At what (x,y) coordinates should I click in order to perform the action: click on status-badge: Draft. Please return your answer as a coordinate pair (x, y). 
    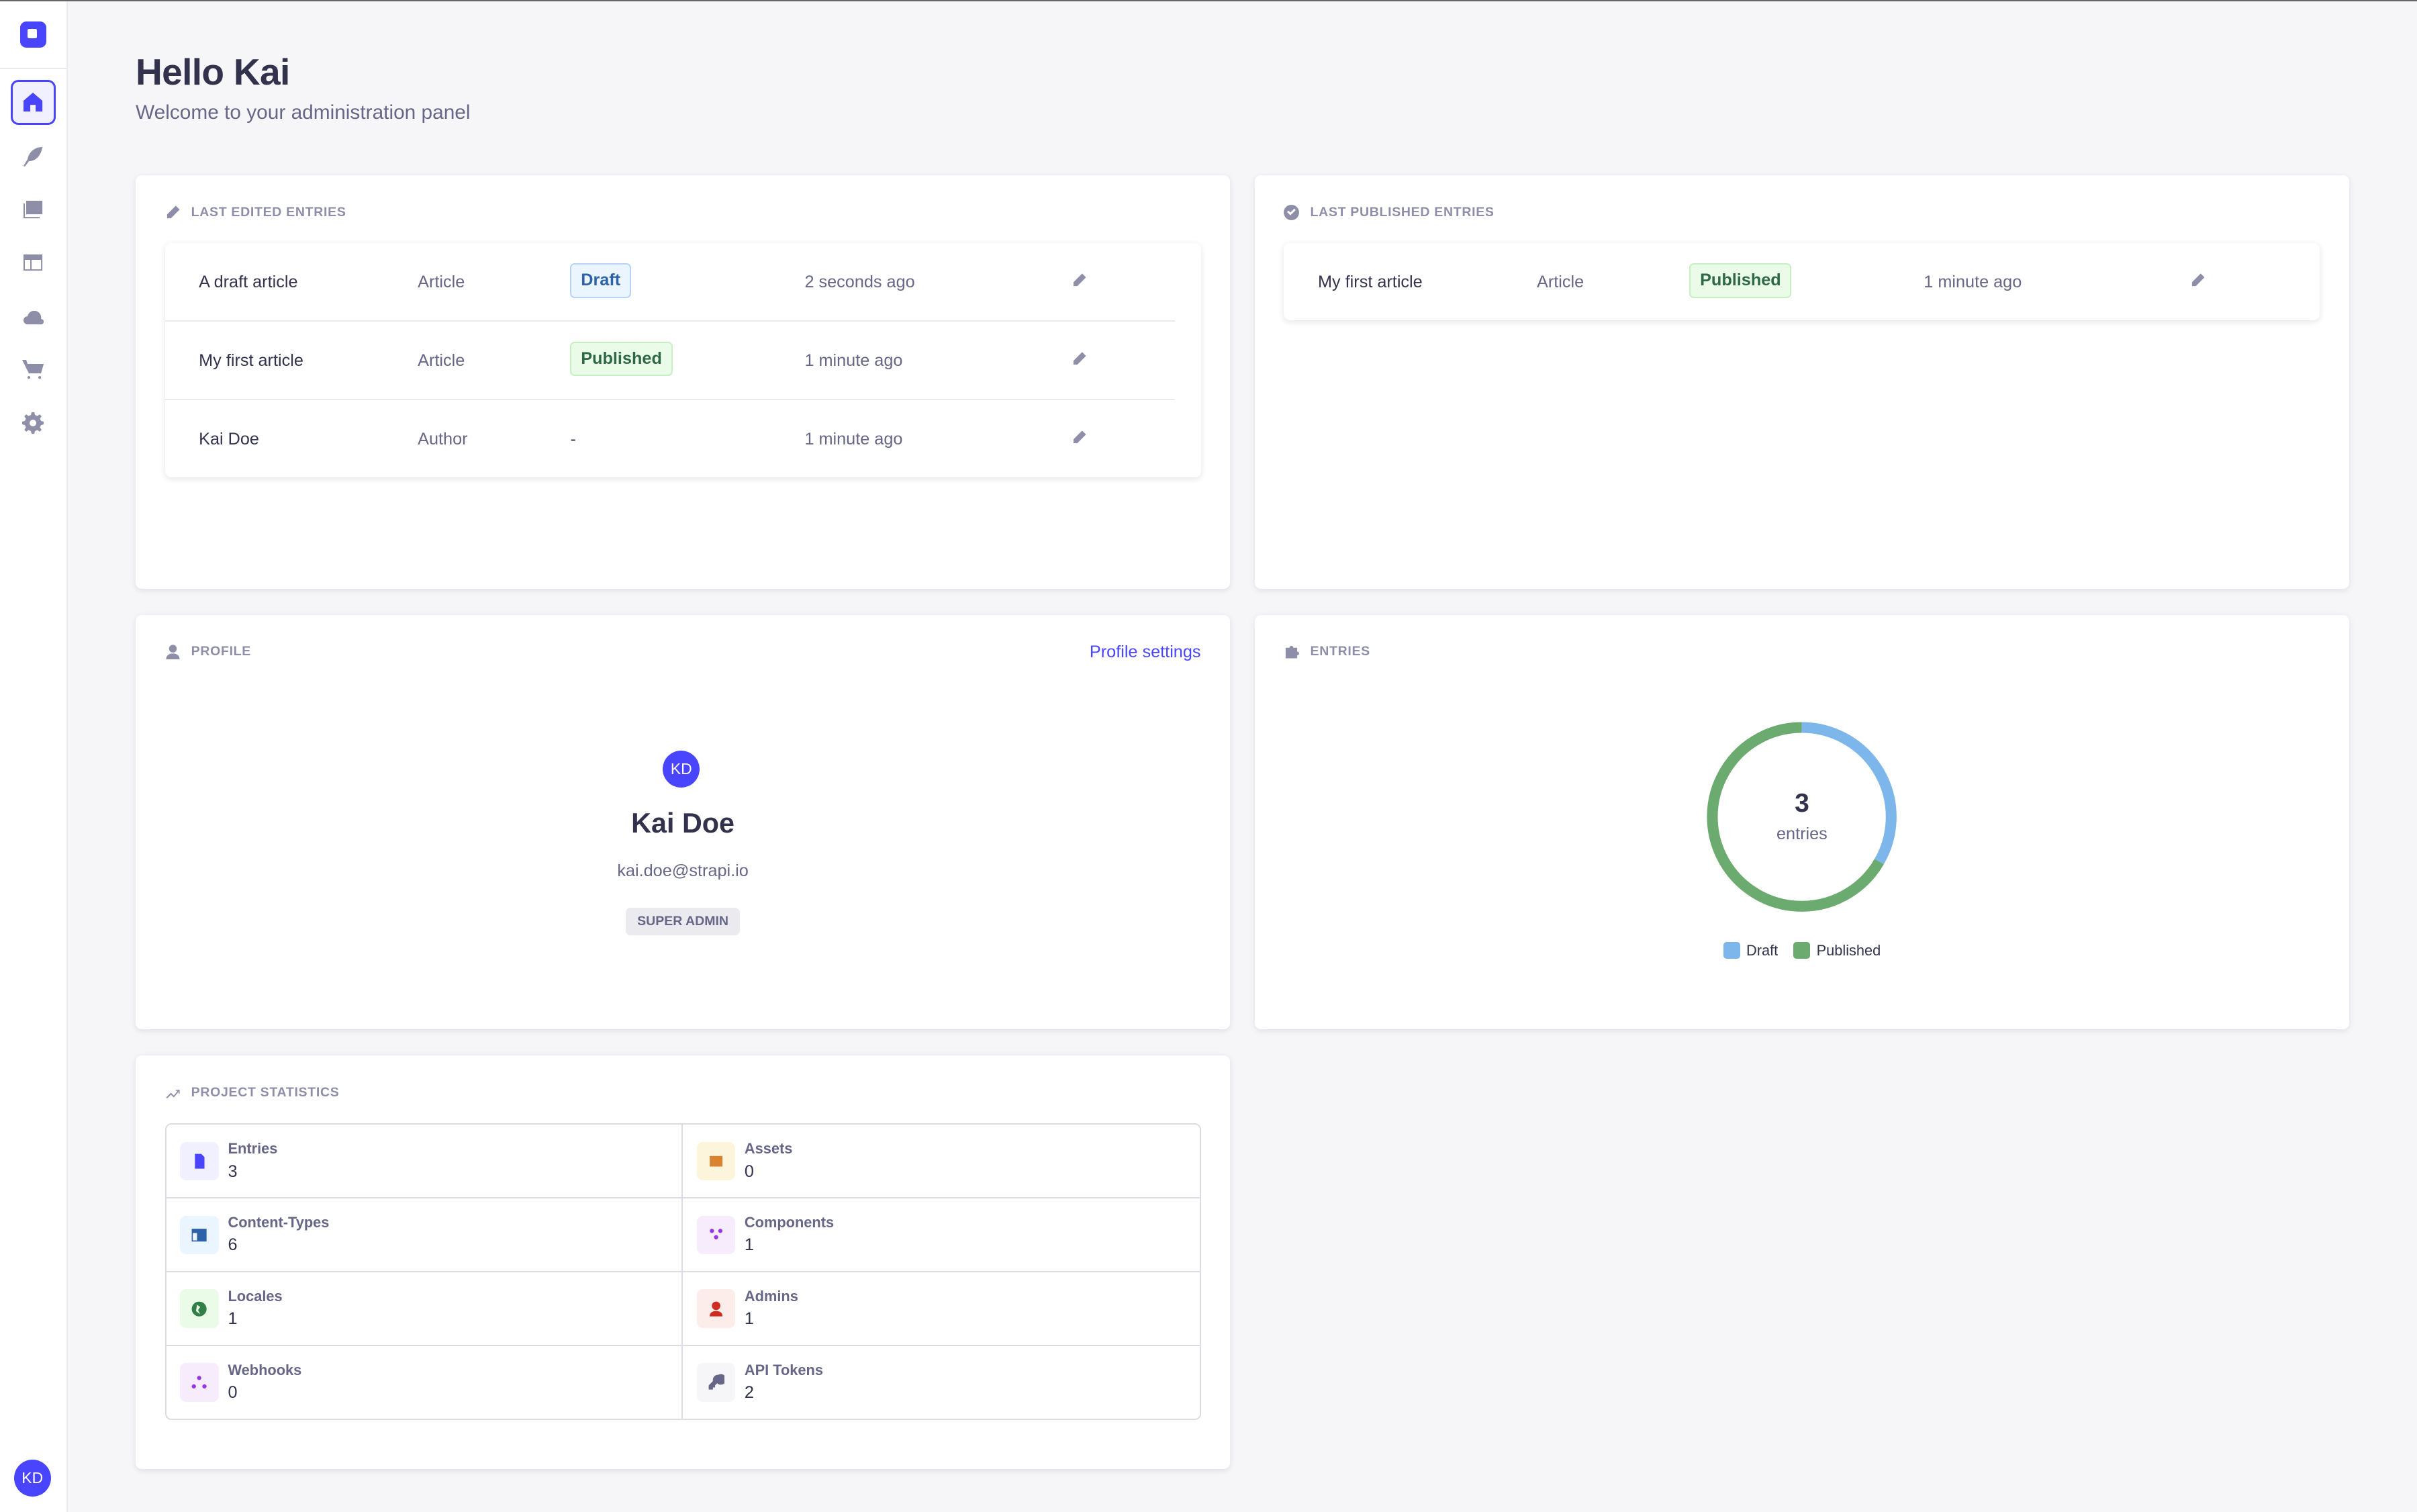
    Looking at the image, I should click on (600, 280).